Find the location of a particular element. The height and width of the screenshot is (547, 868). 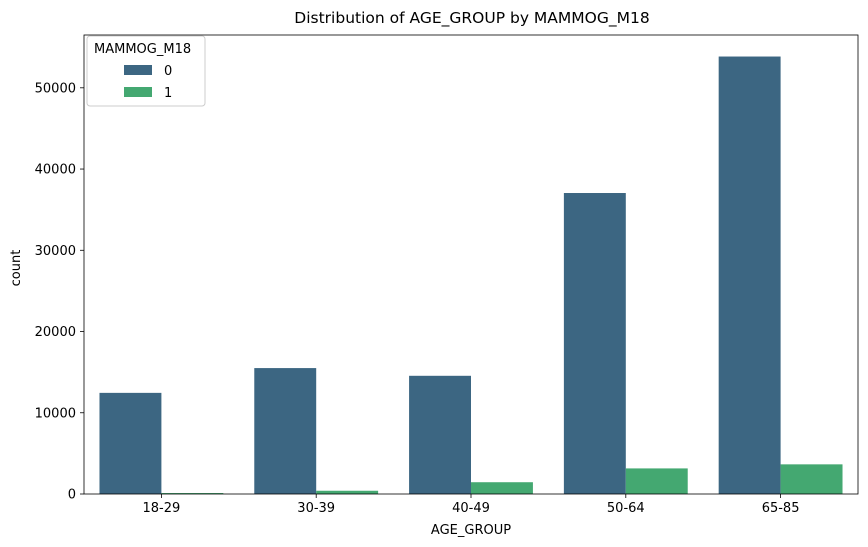

x-tick-label: 65-85 is located at coordinates (781, 508).